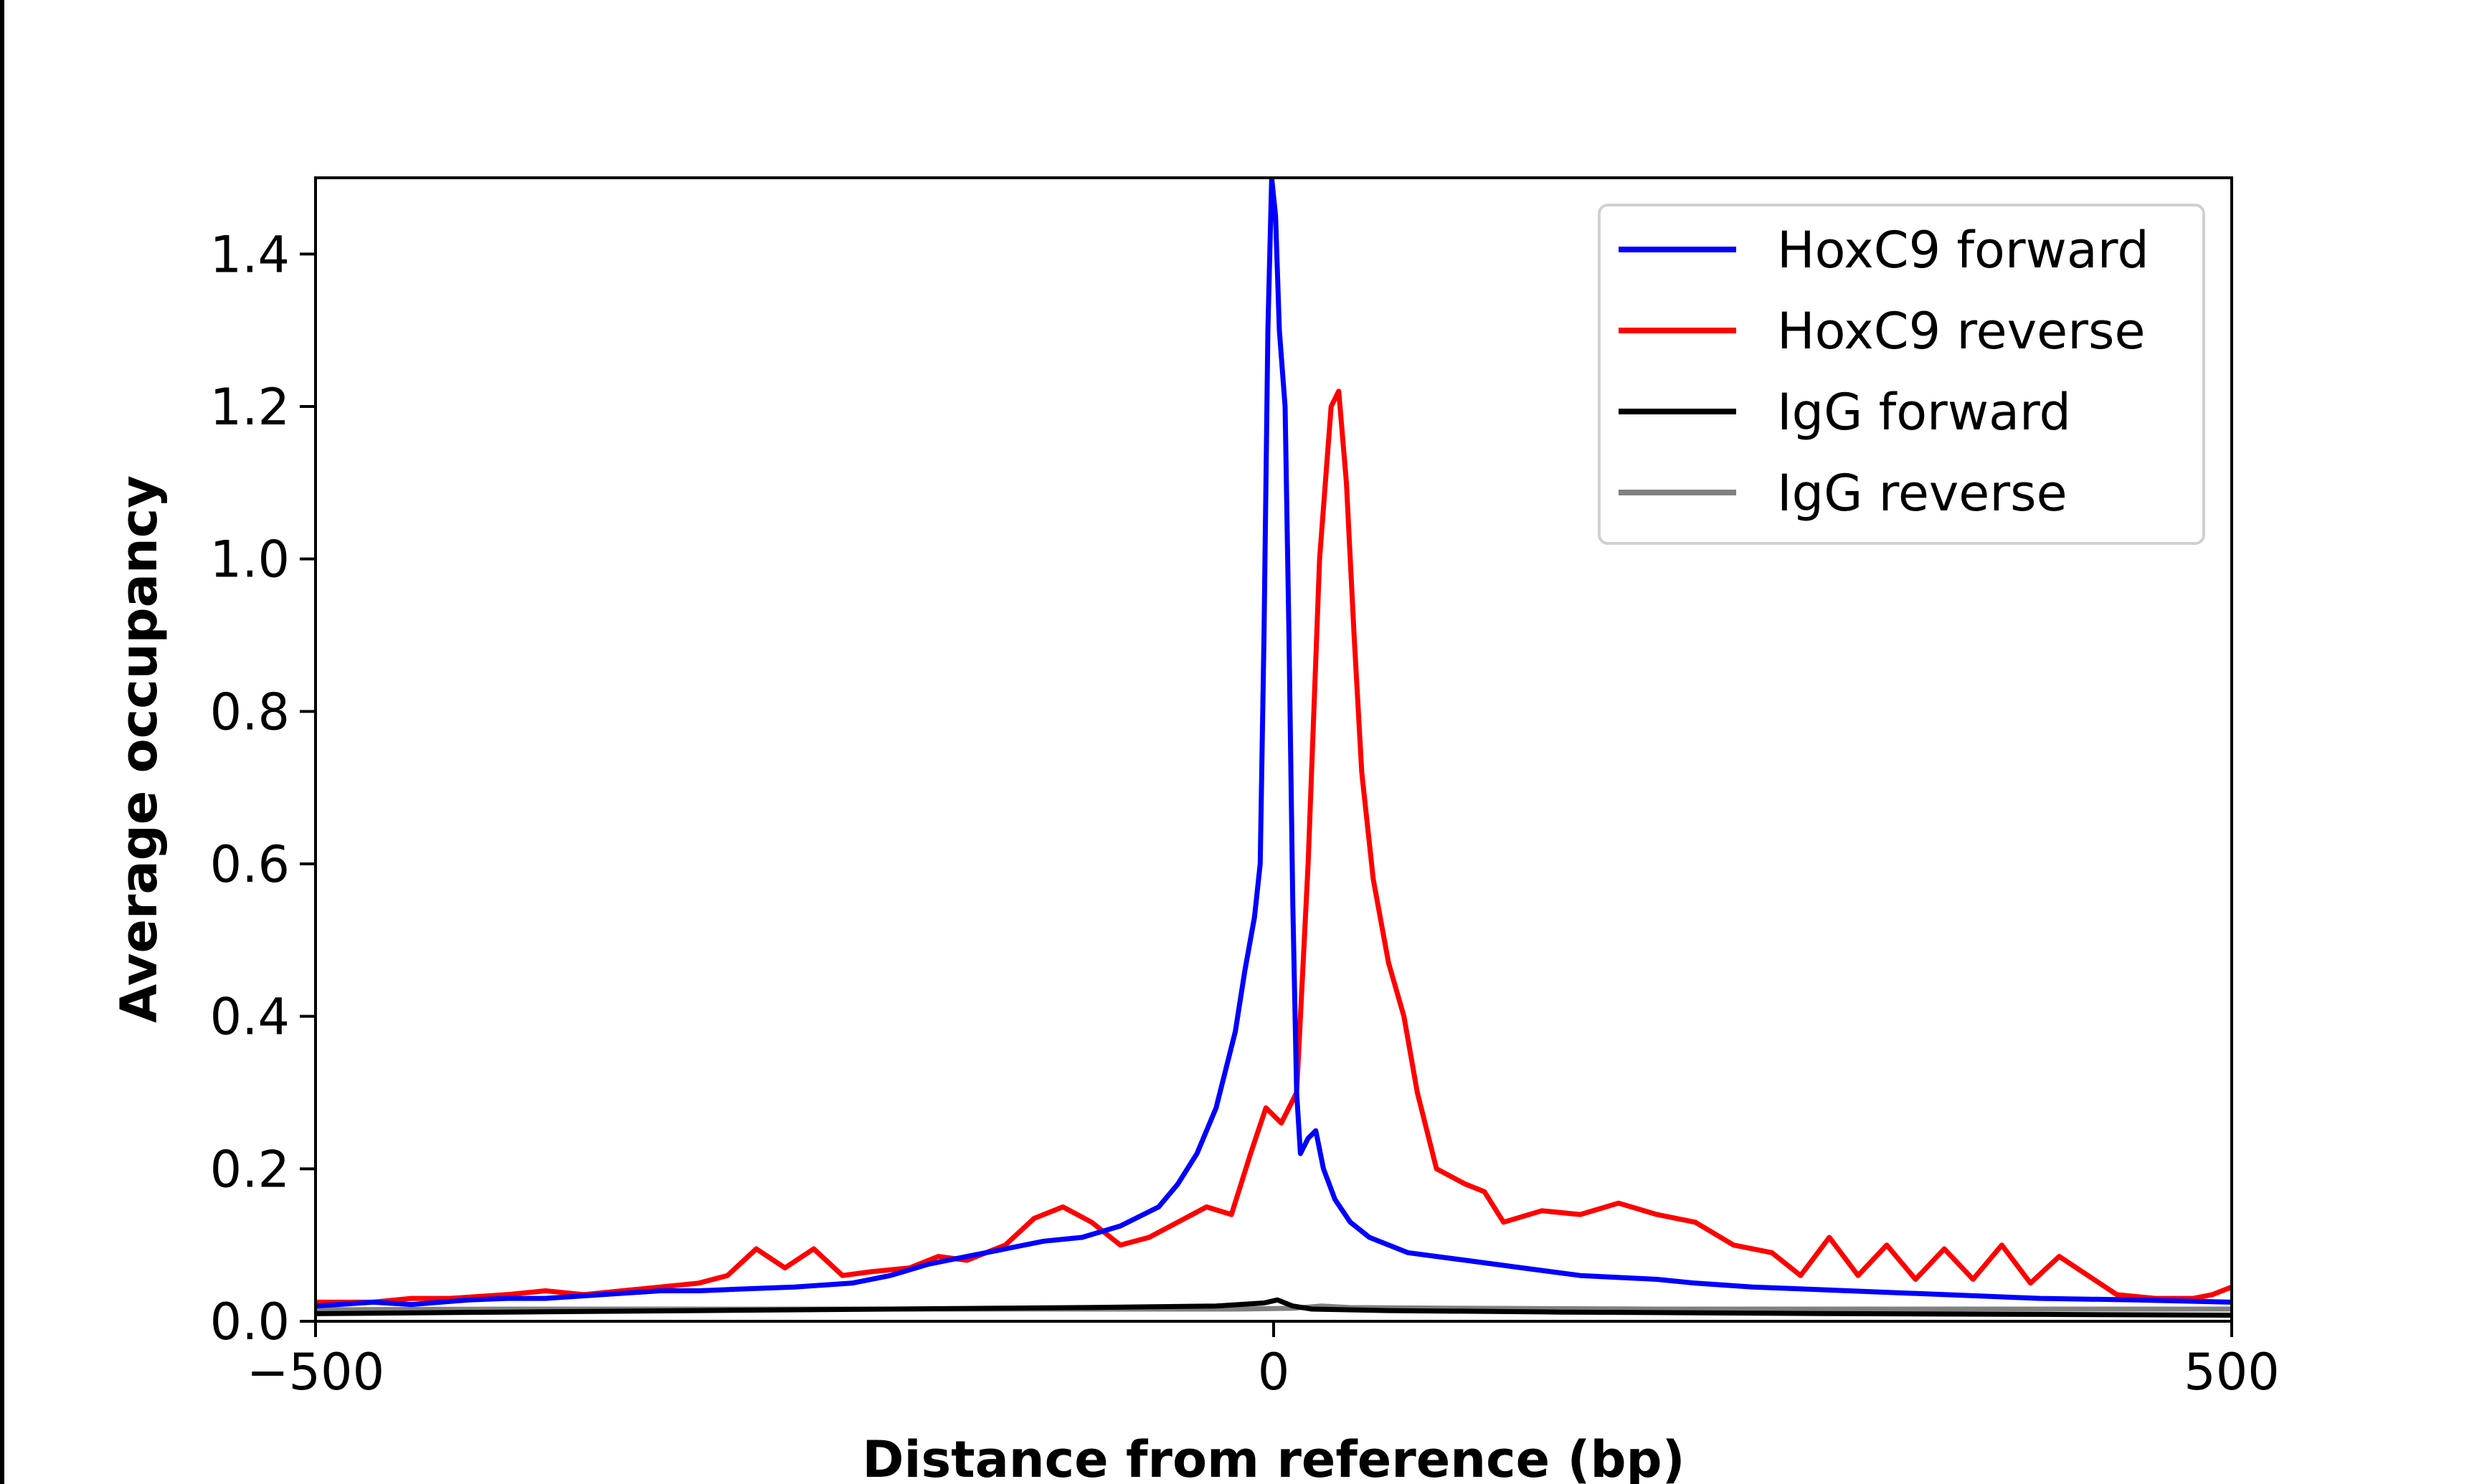  I want to click on x-tick-label: 500, so click(2232, 1373).